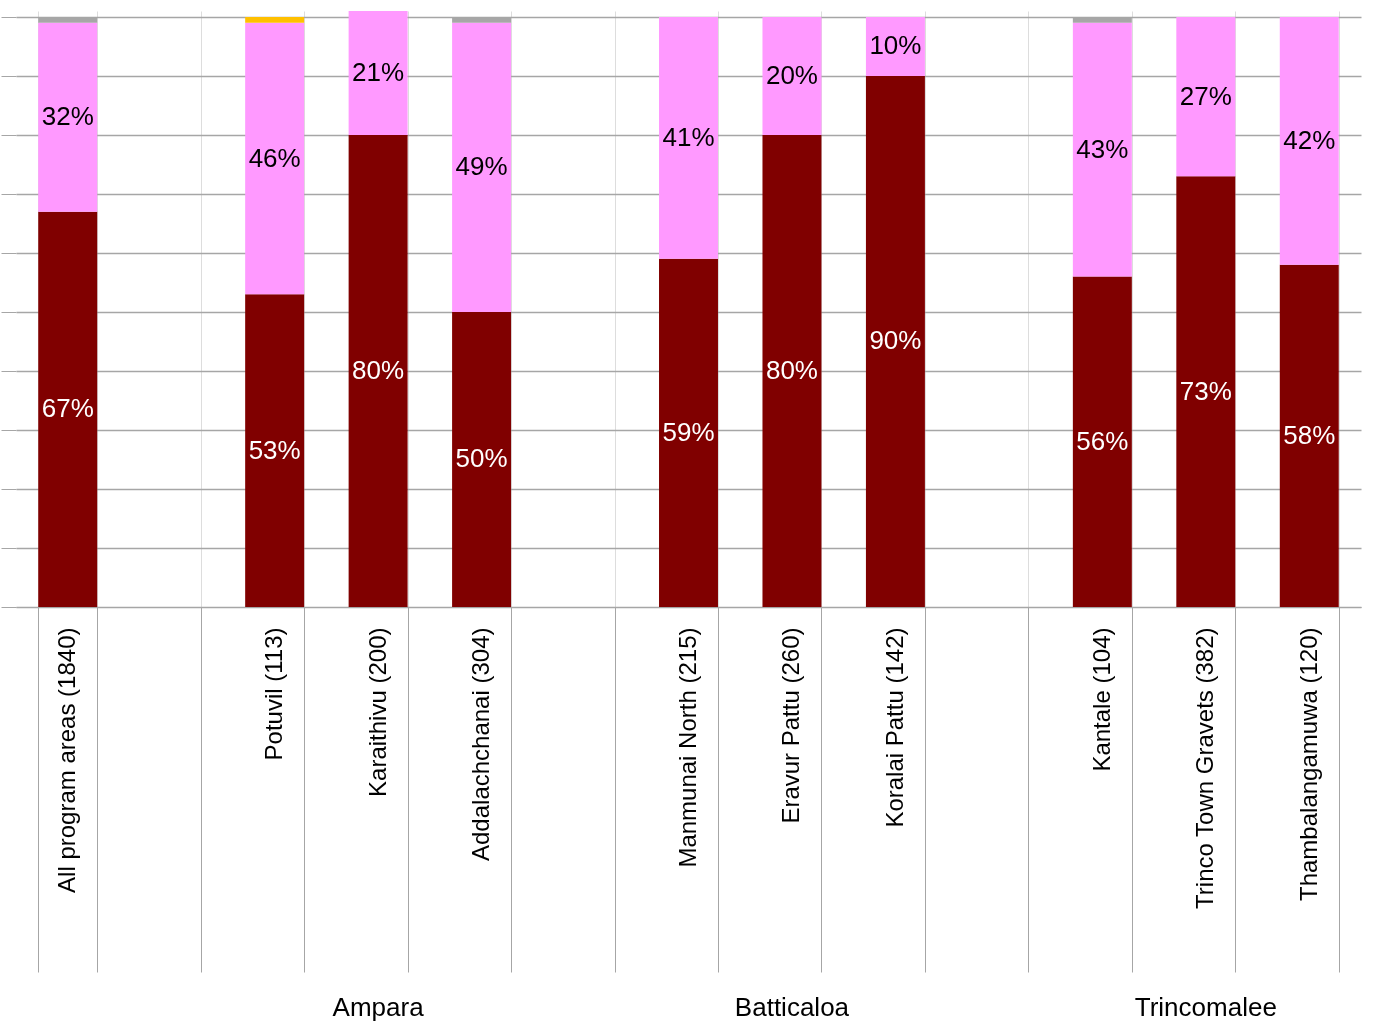  I want to click on data-label: 53%, so click(274, 449).